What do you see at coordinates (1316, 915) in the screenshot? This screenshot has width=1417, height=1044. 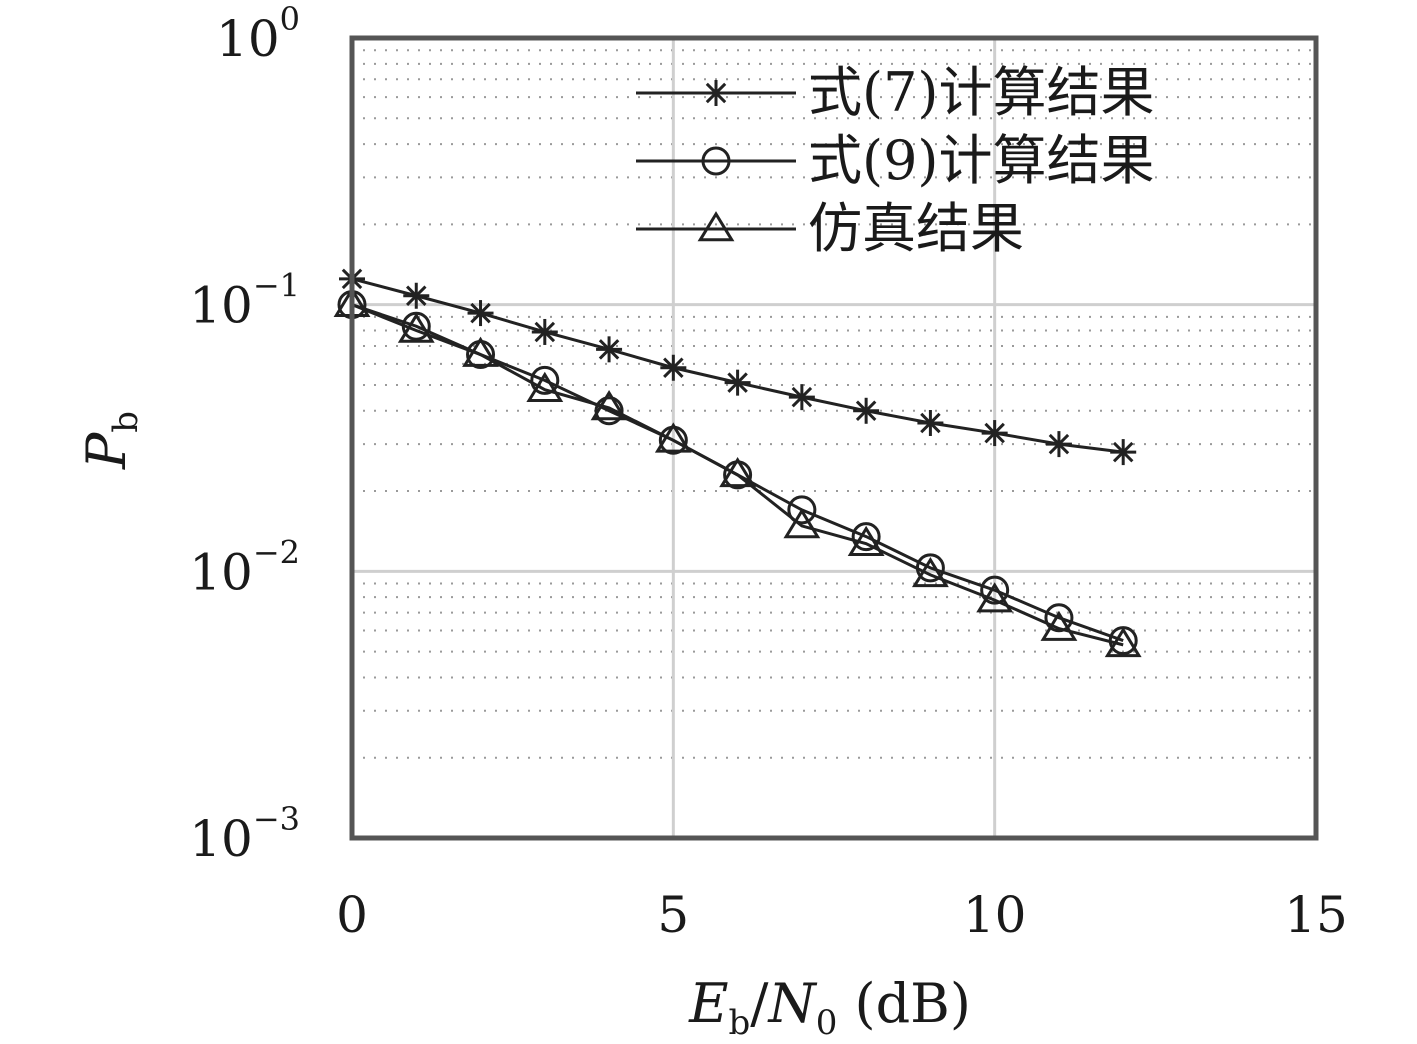 I see `x-tick-label: 15` at bounding box center [1316, 915].